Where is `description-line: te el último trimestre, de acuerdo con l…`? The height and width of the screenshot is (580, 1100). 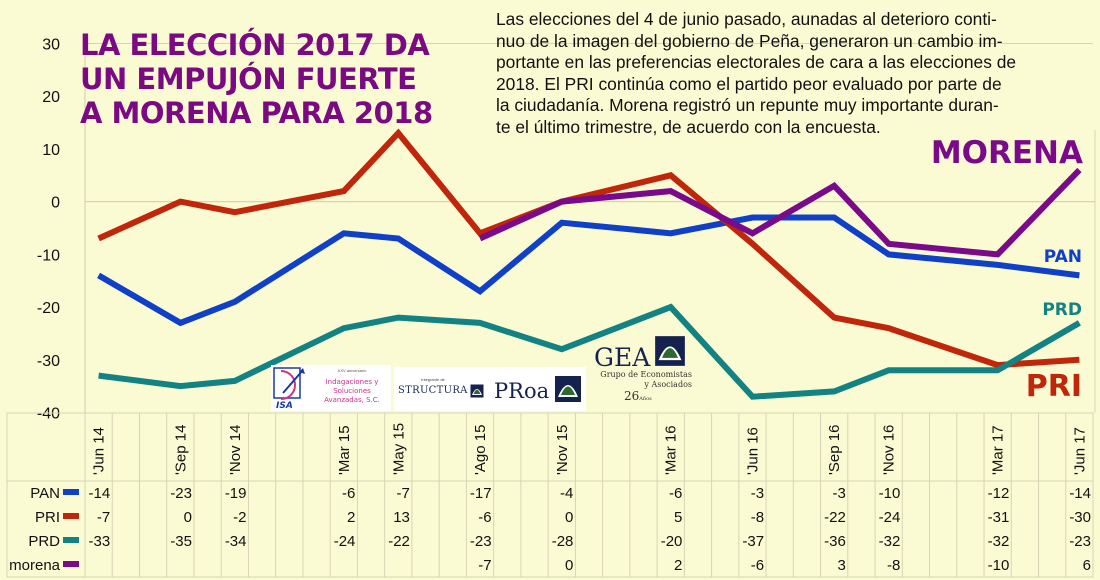
description-line: te el último trimestre, de acuerdo con l… is located at coordinates (688, 126).